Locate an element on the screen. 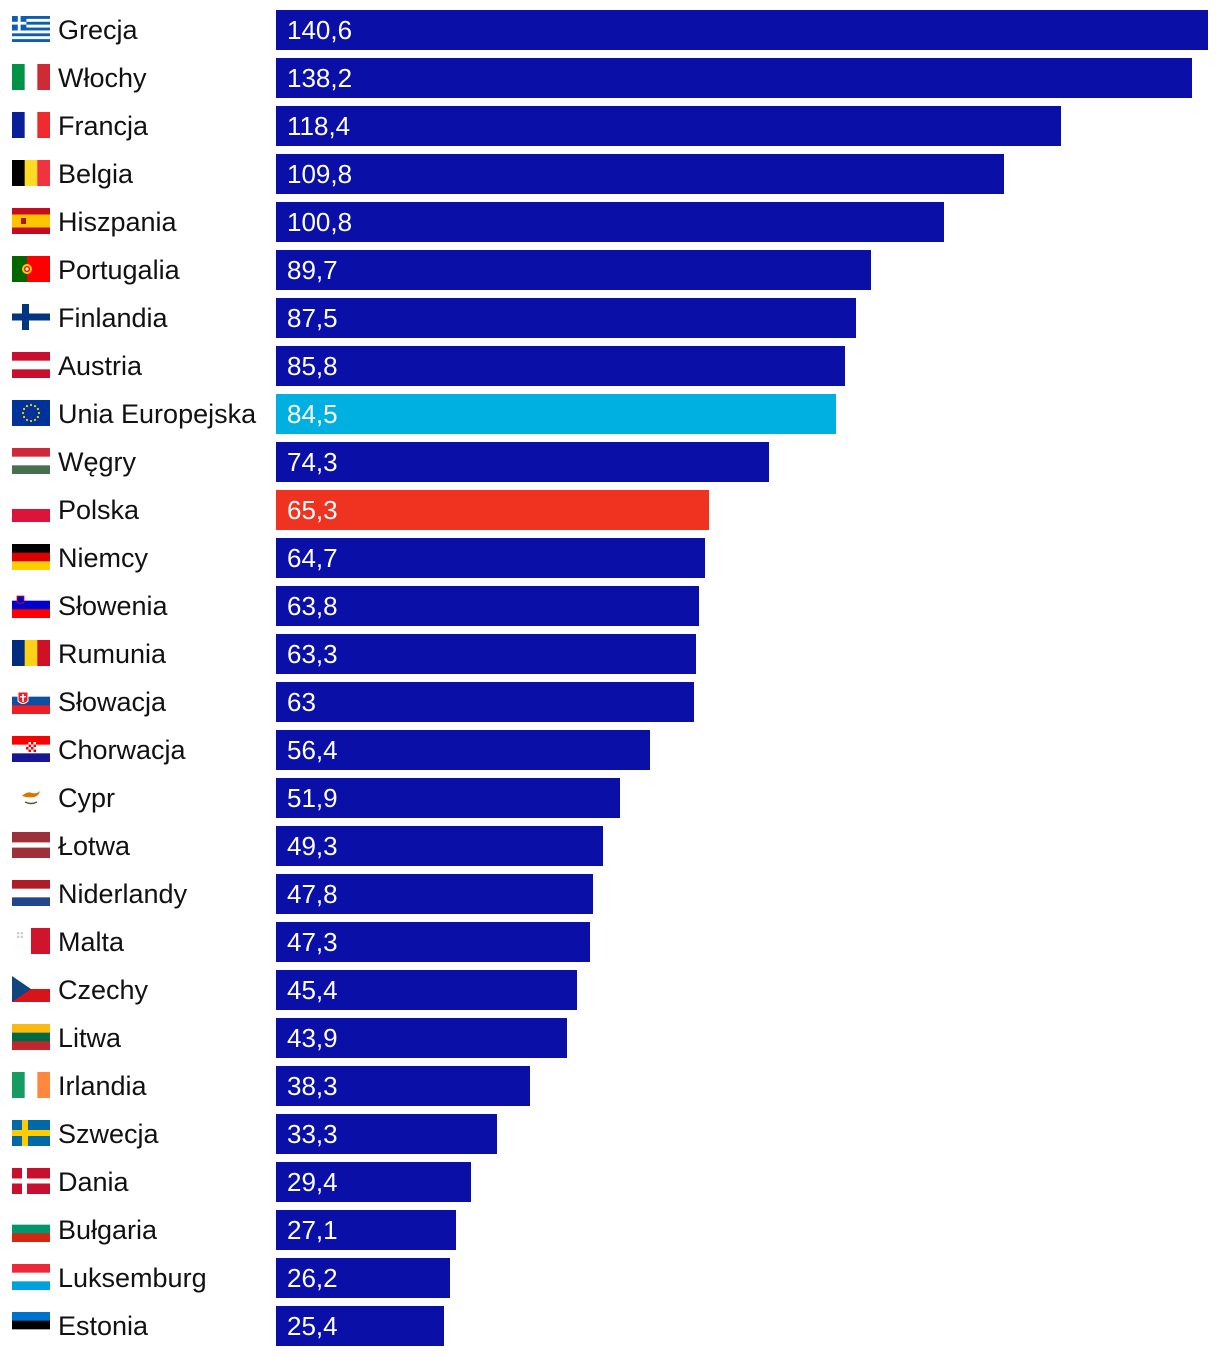  category-label: Unia Europejska is located at coordinates (157, 414).